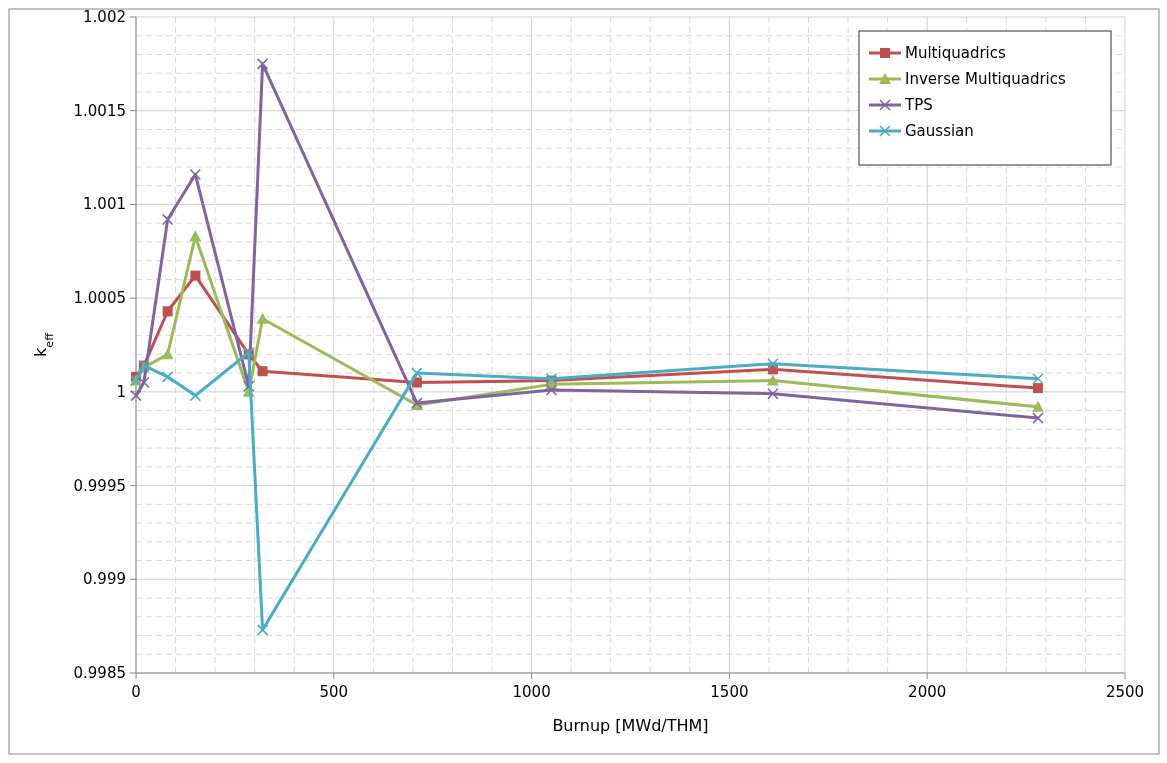 Image resolution: width=1167 pixels, height=763 pixels. What do you see at coordinates (104, 579) in the screenshot?
I see `y-tick-label: 0.999` at bounding box center [104, 579].